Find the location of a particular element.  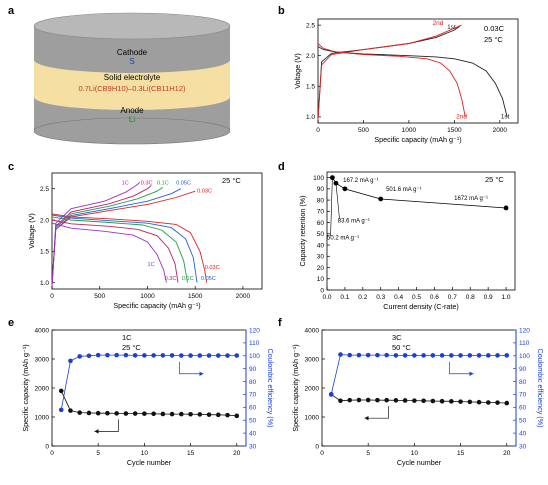

discharge-curve-1C is located at coordinates (109, 252).